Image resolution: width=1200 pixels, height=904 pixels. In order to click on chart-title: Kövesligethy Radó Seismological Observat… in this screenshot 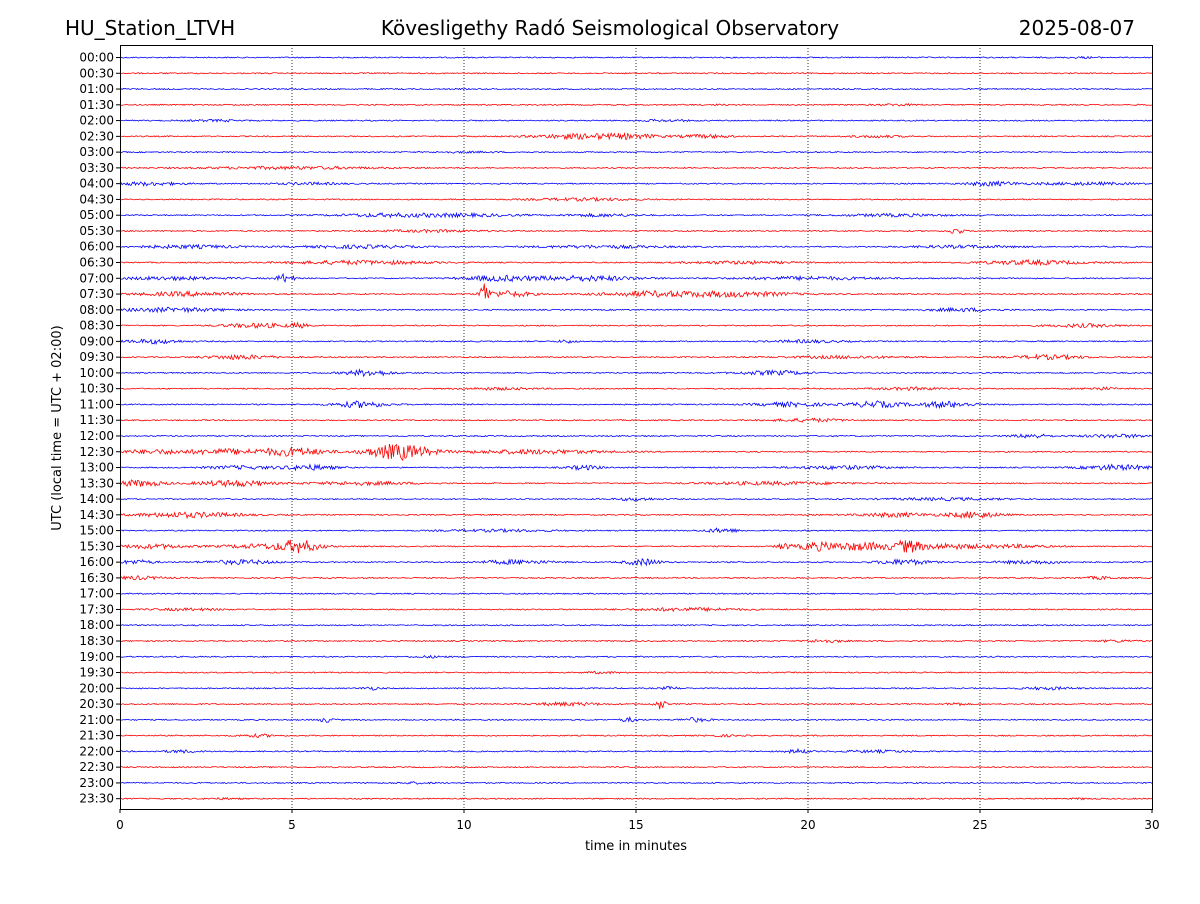, I will do `click(610, 28)`.